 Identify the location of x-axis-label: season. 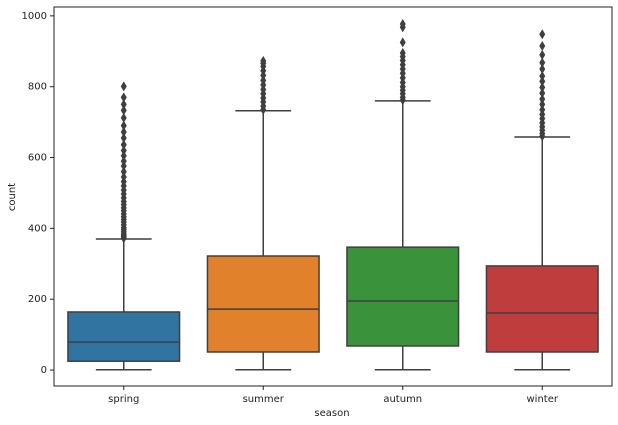
(331, 413).